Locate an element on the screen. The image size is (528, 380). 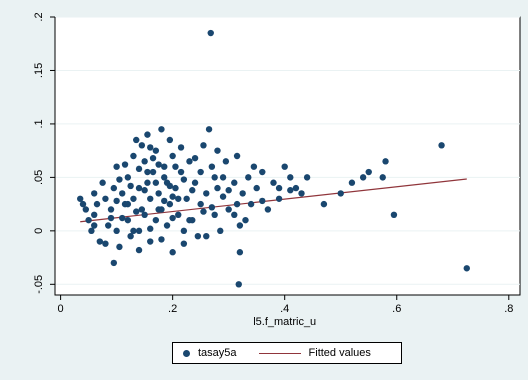
x-axis-label: l5.f_matric_u is located at coordinates (284, 322).